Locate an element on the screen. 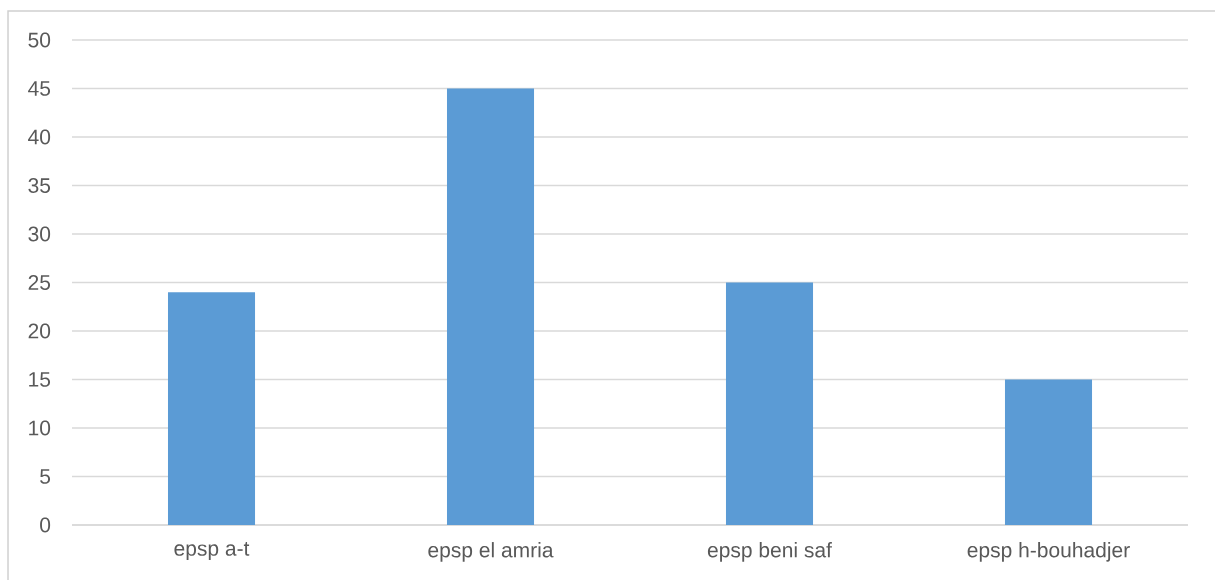  y-tick-label: 0 is located at coordinates (45, 525).